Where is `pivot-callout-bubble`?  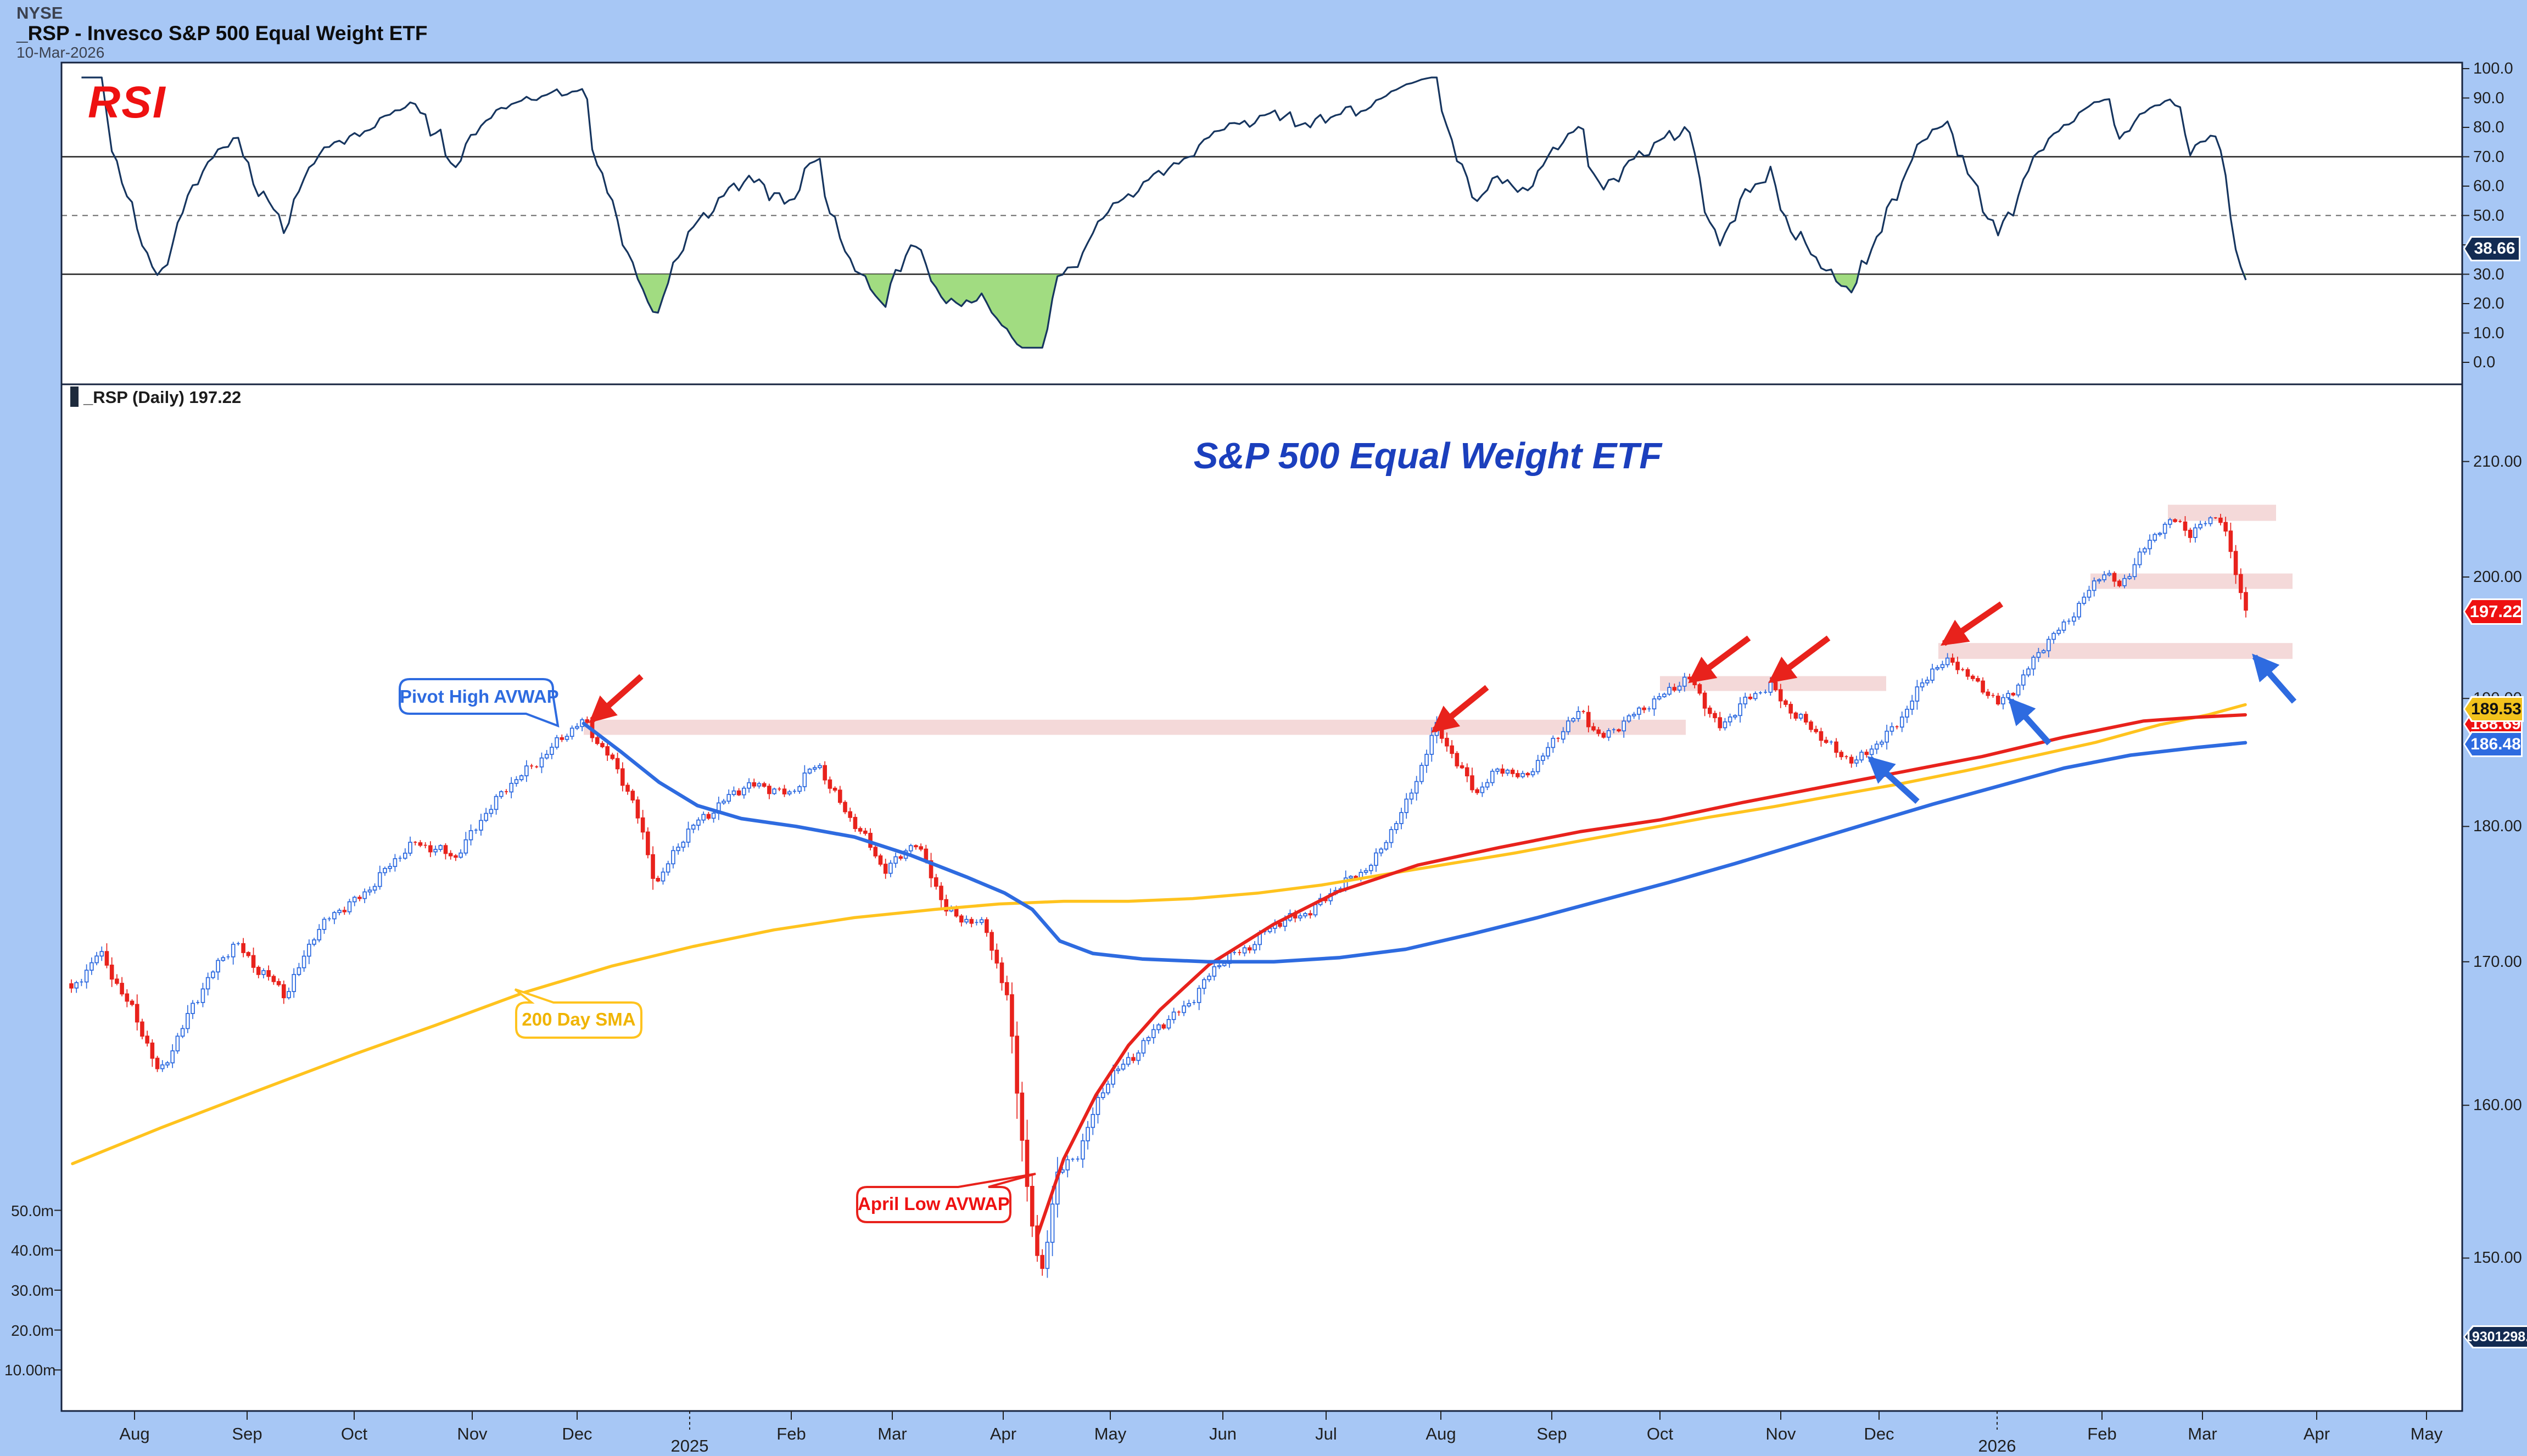 pivot-callout-bubble is located at coordinates (480, 703).